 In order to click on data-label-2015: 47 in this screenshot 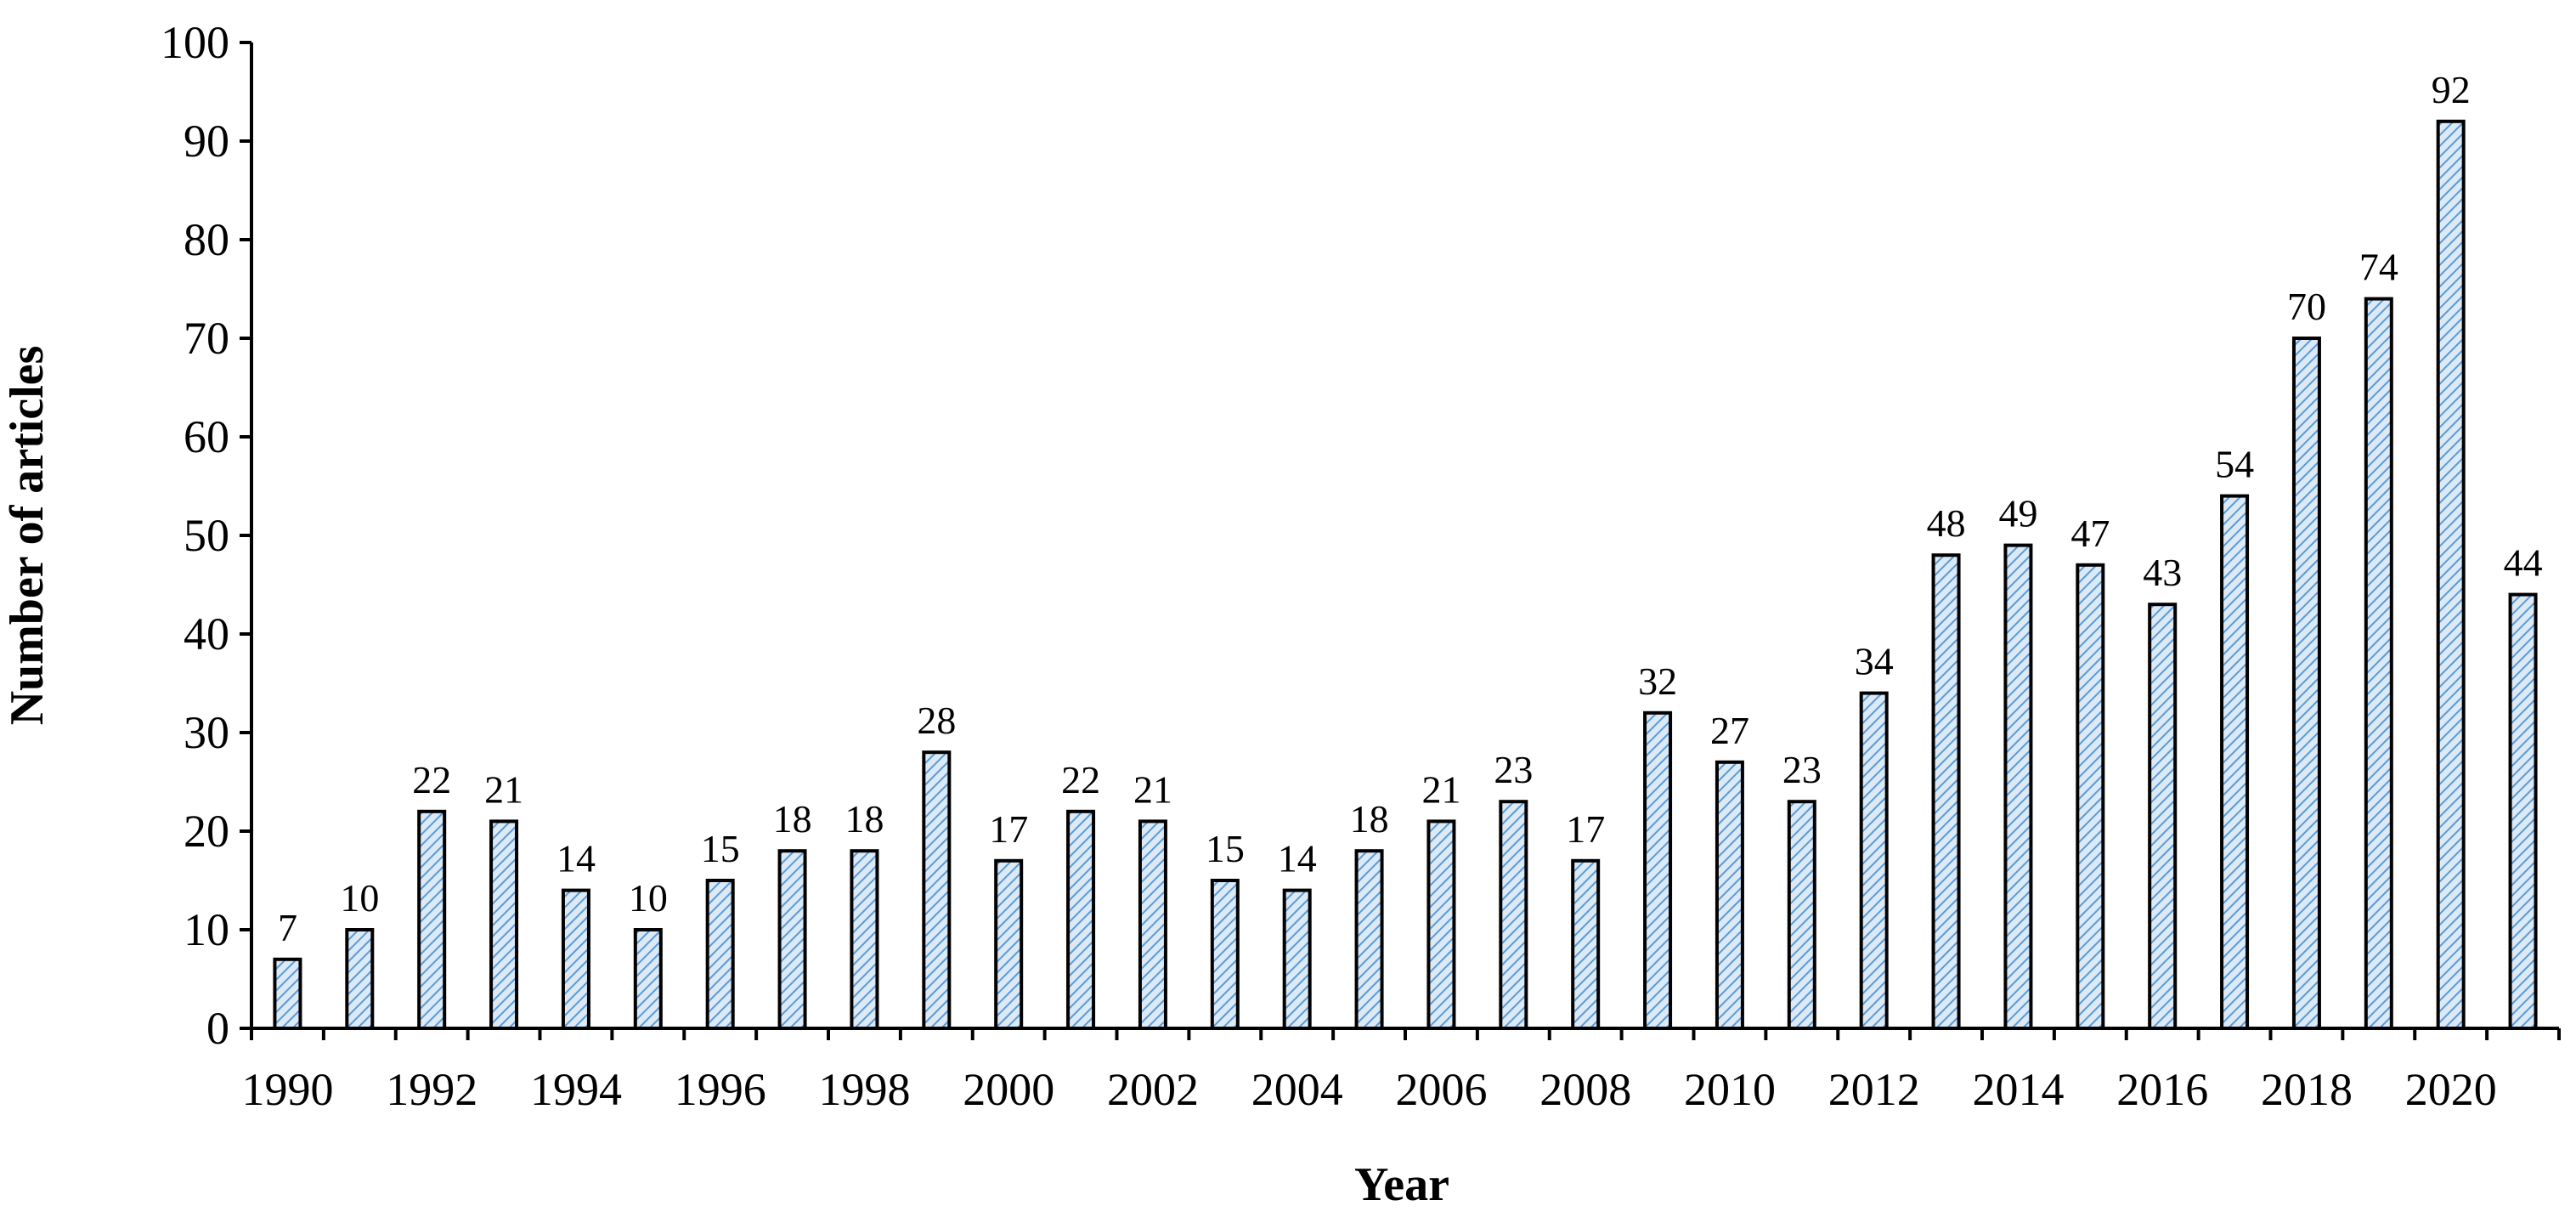, I will do `click(2090, 533)`.